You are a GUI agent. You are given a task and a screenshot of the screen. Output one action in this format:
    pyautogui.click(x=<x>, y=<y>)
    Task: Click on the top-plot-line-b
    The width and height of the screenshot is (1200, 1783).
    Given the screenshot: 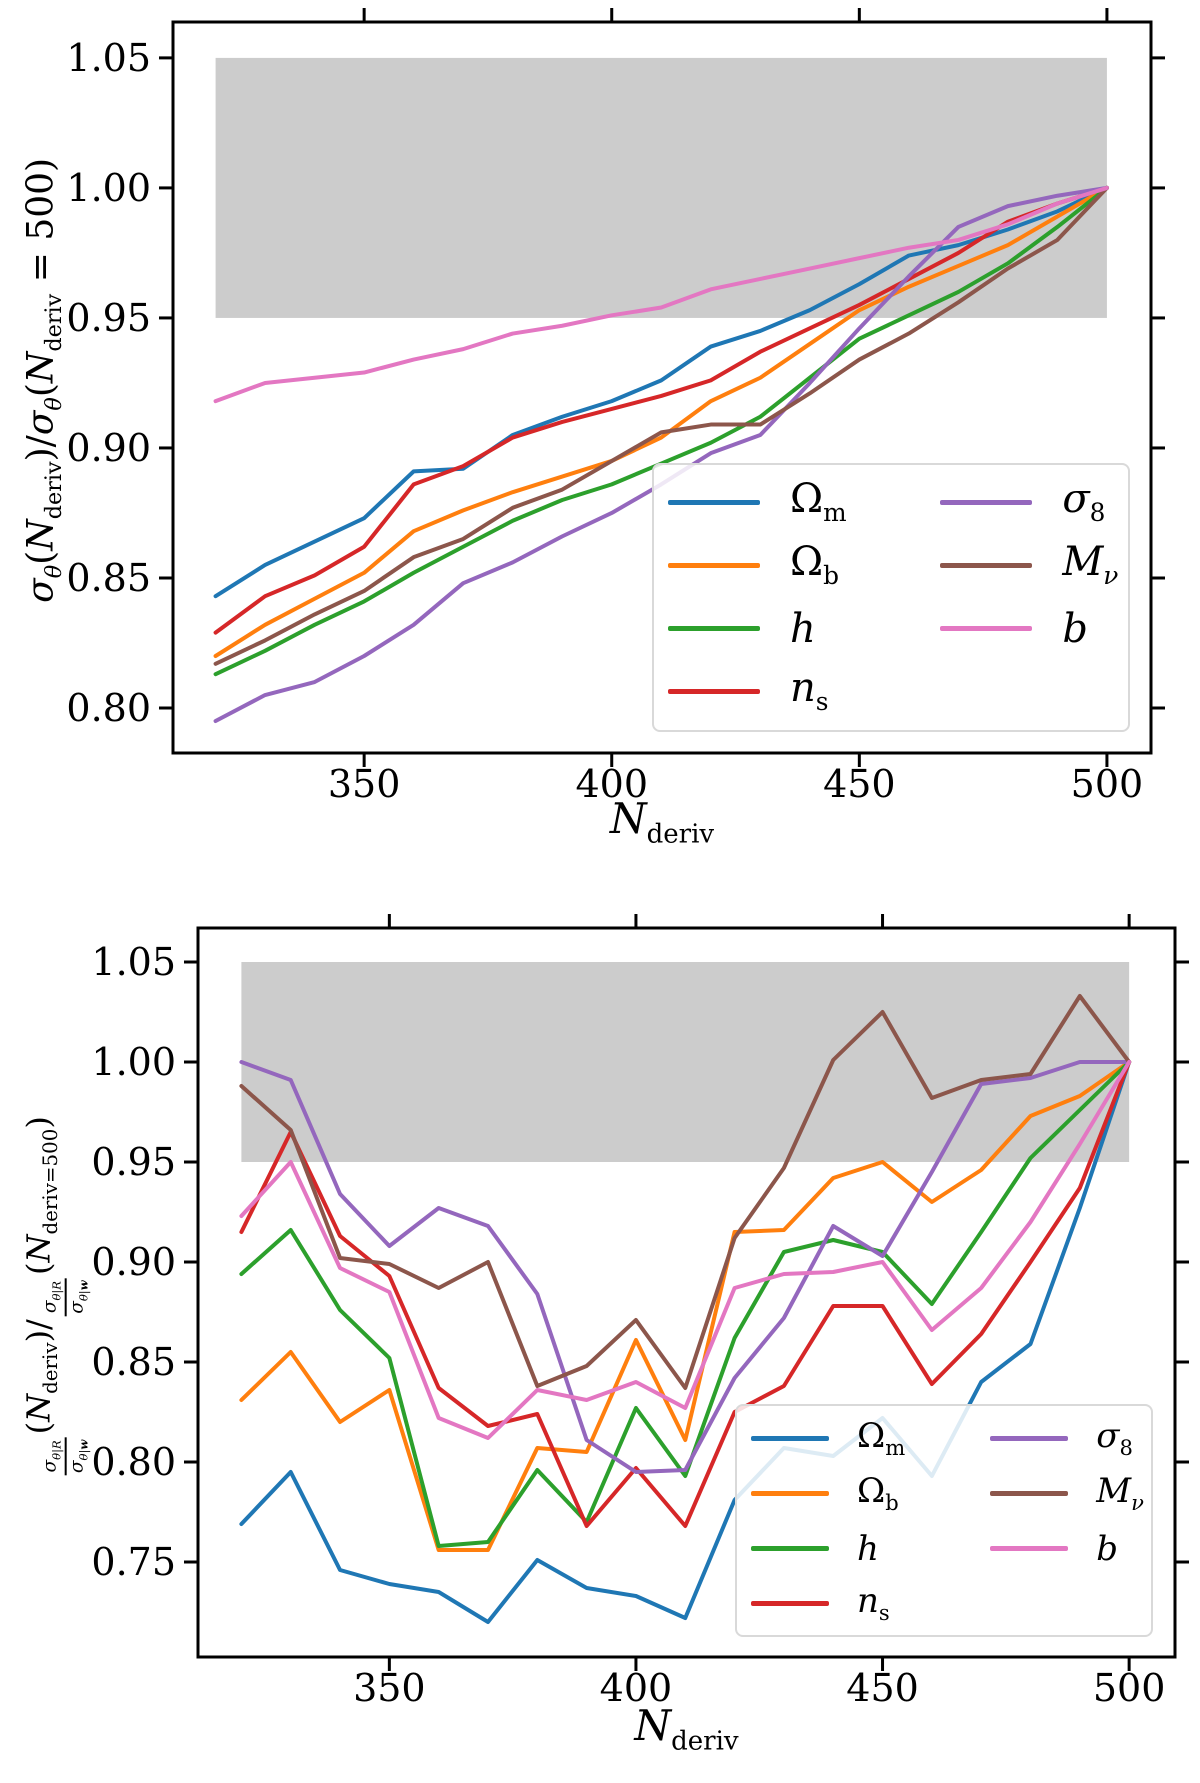 What is the action you would take?
    pyautogui.click(x=661, y=294)
    